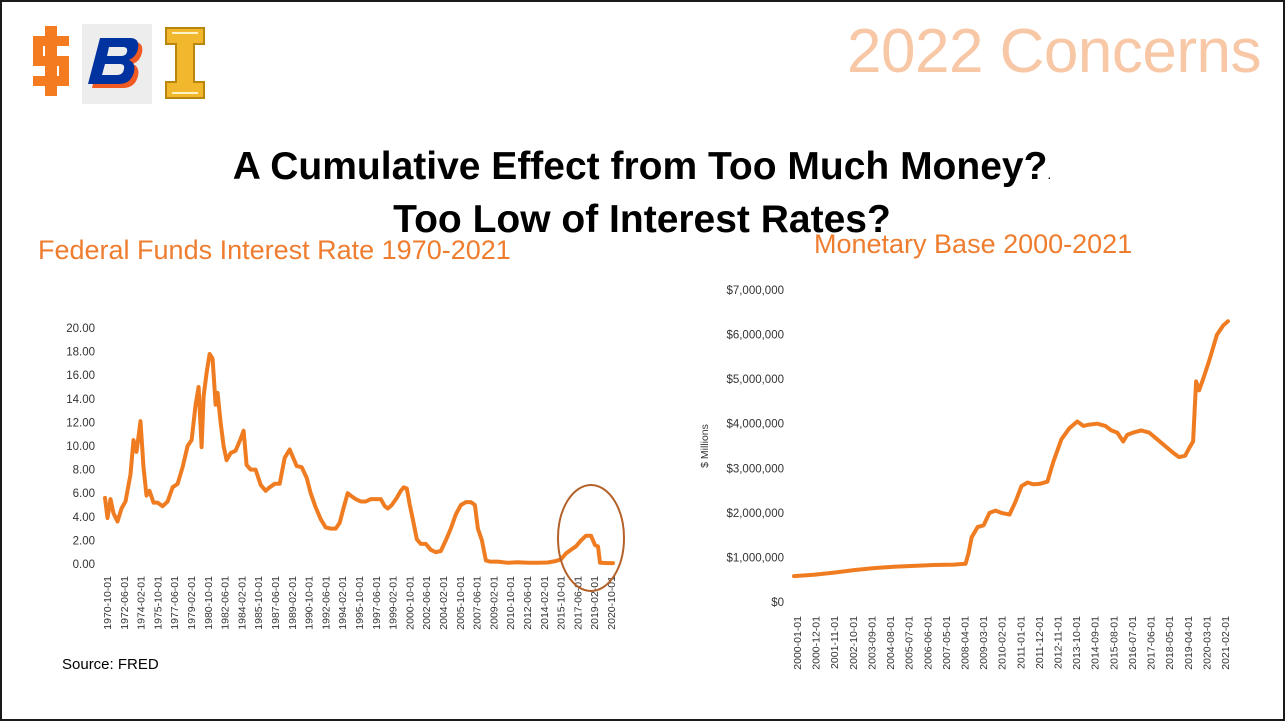  I want to click on y-tick-label: $2,000,000, so click(755, 514).